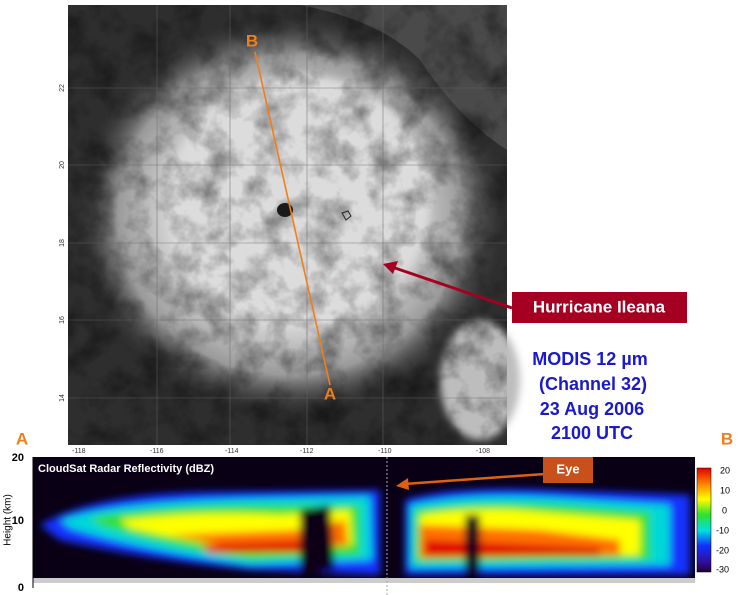 This screenshot has height=595, width=741. What do you see at coordinates (483, 451) in the screenshot?
I see `lon-label: -108` at bounding box center [483, 451].